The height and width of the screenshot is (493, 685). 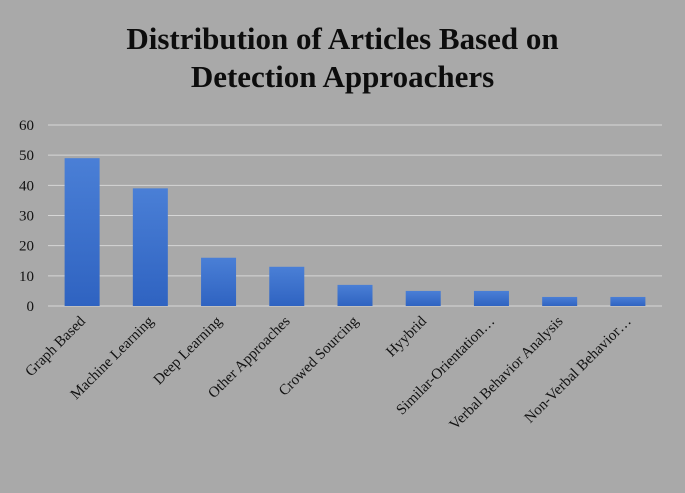 I want to click on y-tick-label: 40, so click(x=26, y=186).